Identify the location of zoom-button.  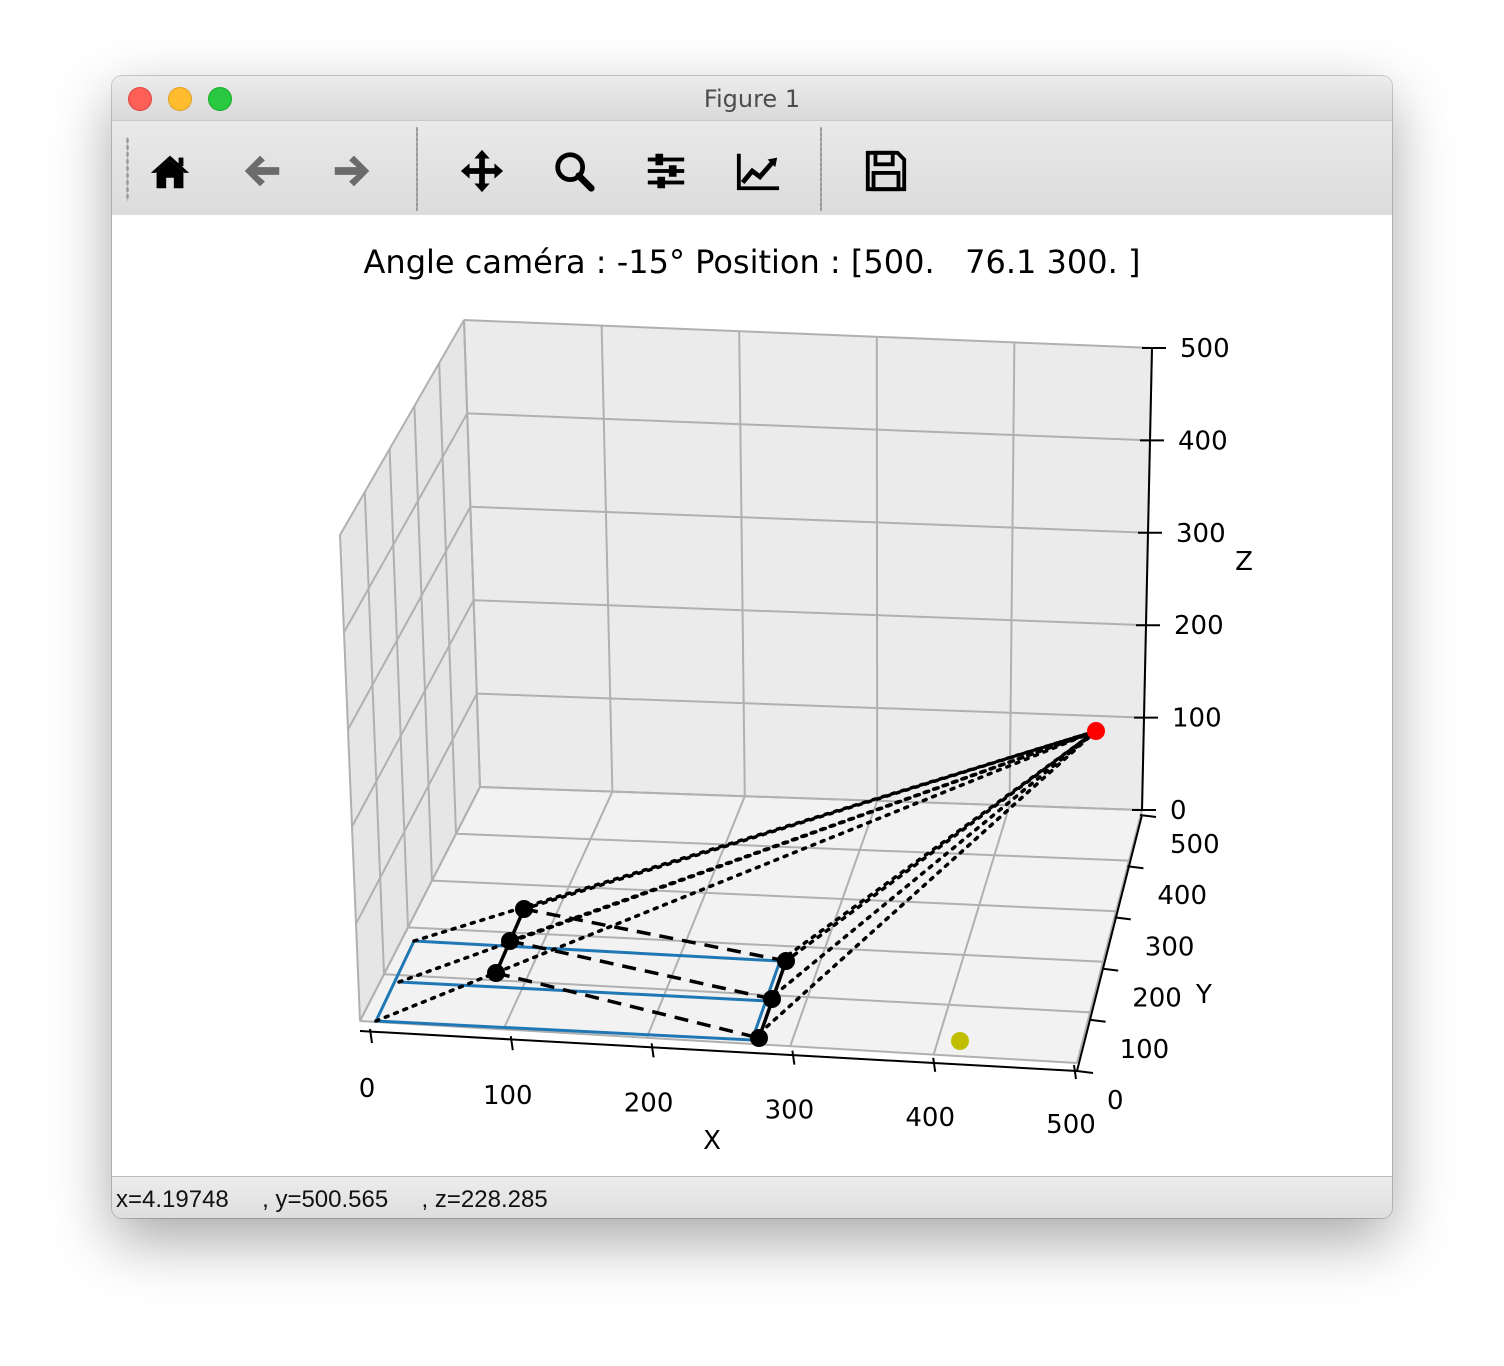
(574, 171).